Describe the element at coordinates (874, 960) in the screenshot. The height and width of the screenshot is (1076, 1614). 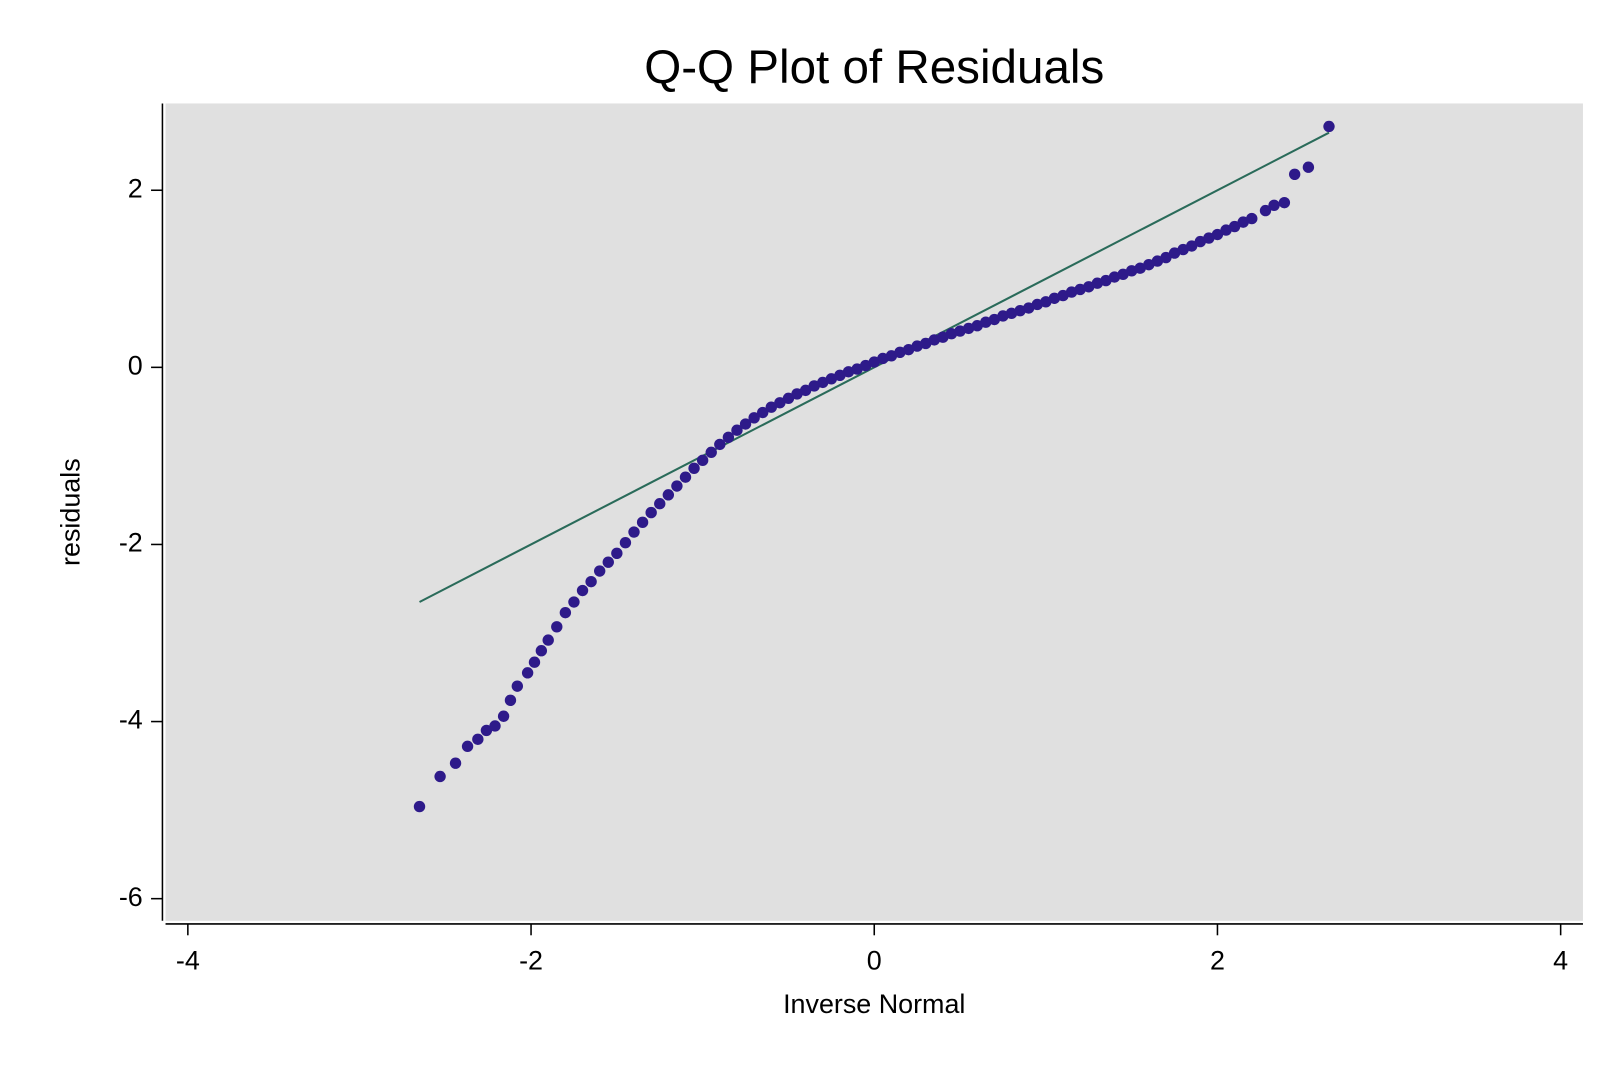
I see `x-tick-label: 0` at that location.